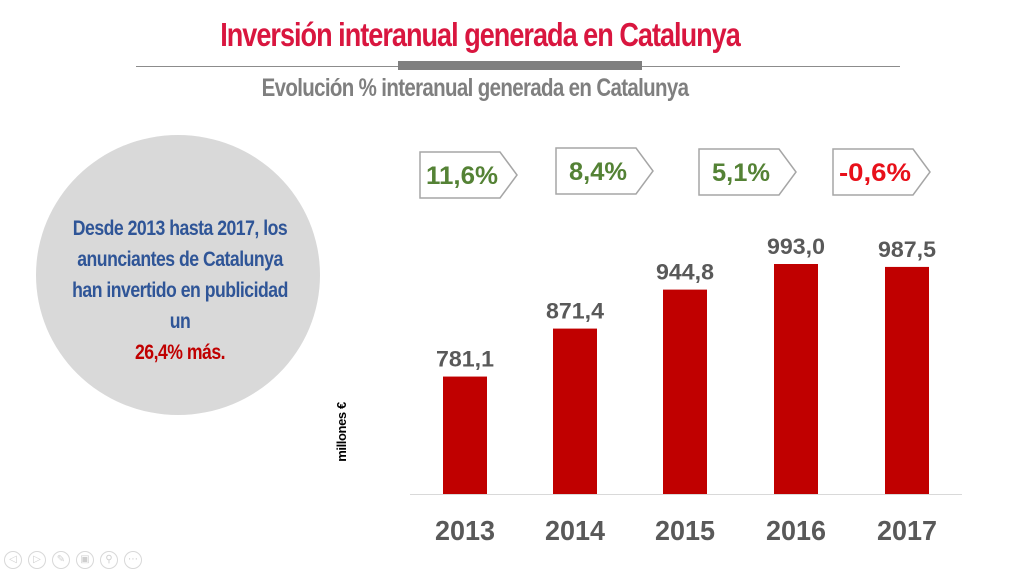 This screenshot has height=576, width=1024. What do you see at coordinates (875, 173) in the screenshot?
I see `callout-value: -0,6%` at bounding box center [875, 173].